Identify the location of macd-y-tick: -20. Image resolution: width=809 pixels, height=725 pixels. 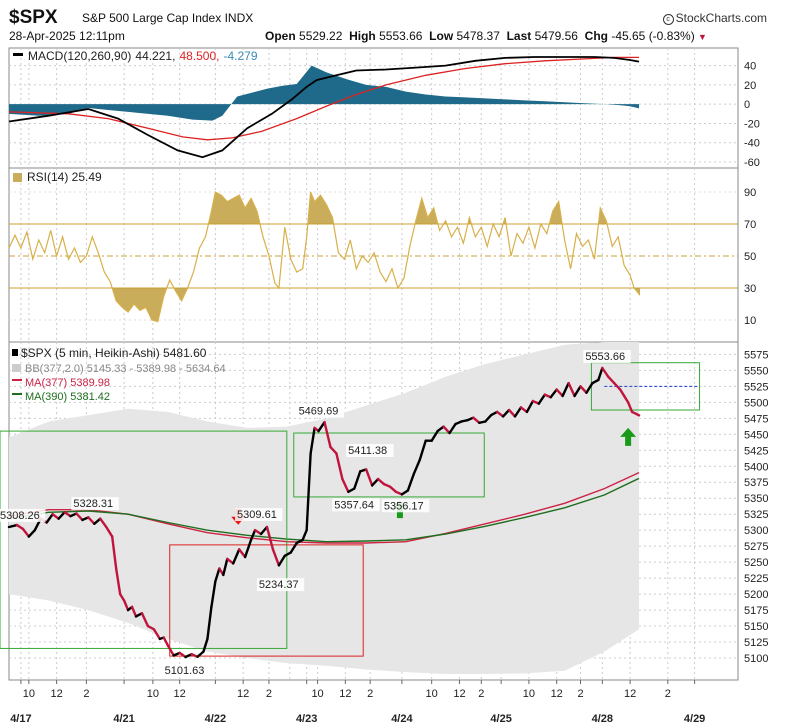
(752, 124).